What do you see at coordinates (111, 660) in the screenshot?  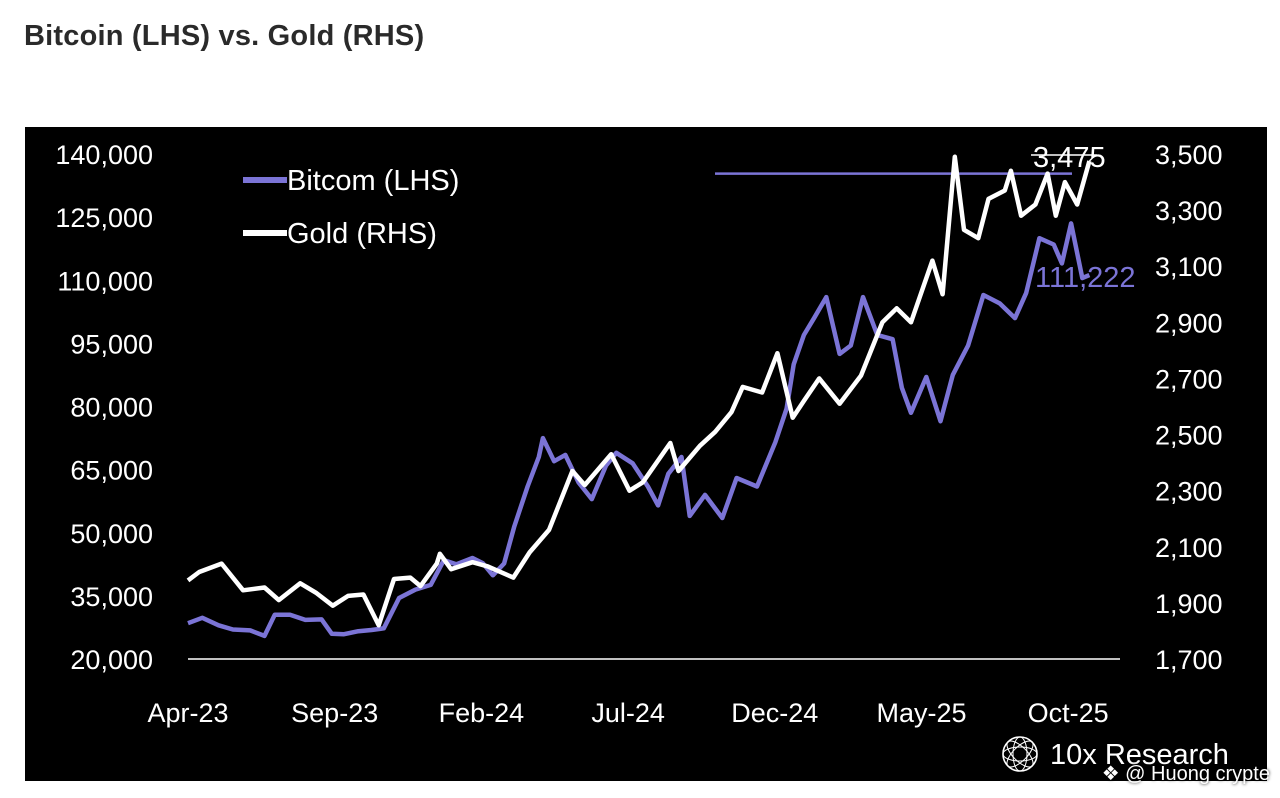 I see `y-left-tick-label: 20,000` at bounding box center [111, 660].